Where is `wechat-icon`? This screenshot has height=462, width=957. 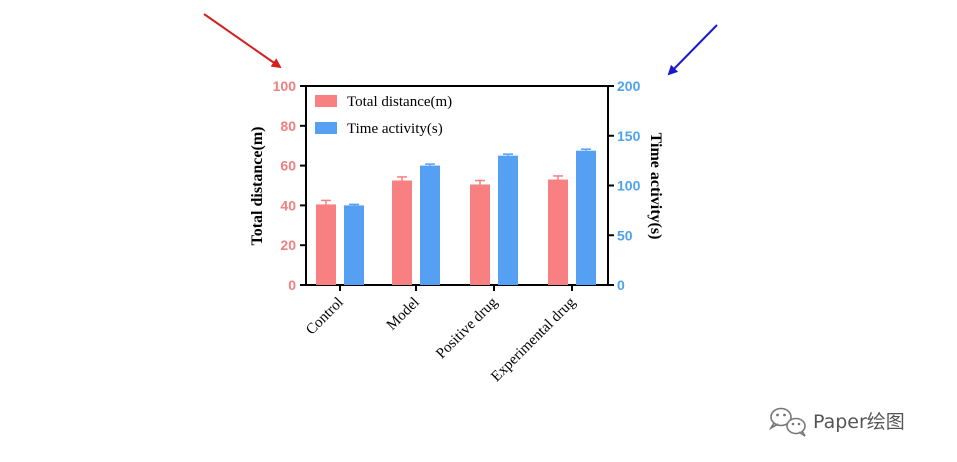 wechat-icon is located at coordinates (787, 422).